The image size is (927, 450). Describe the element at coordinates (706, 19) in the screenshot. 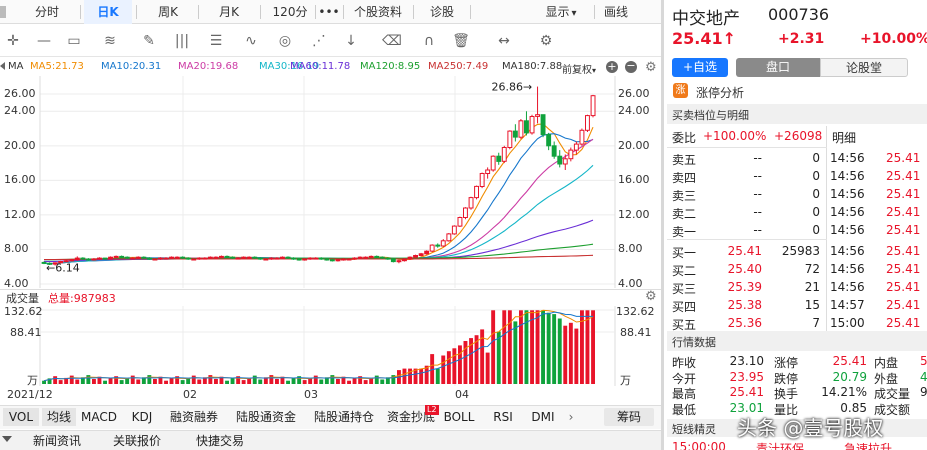

I see `stock-name: 中交地产` at that location.